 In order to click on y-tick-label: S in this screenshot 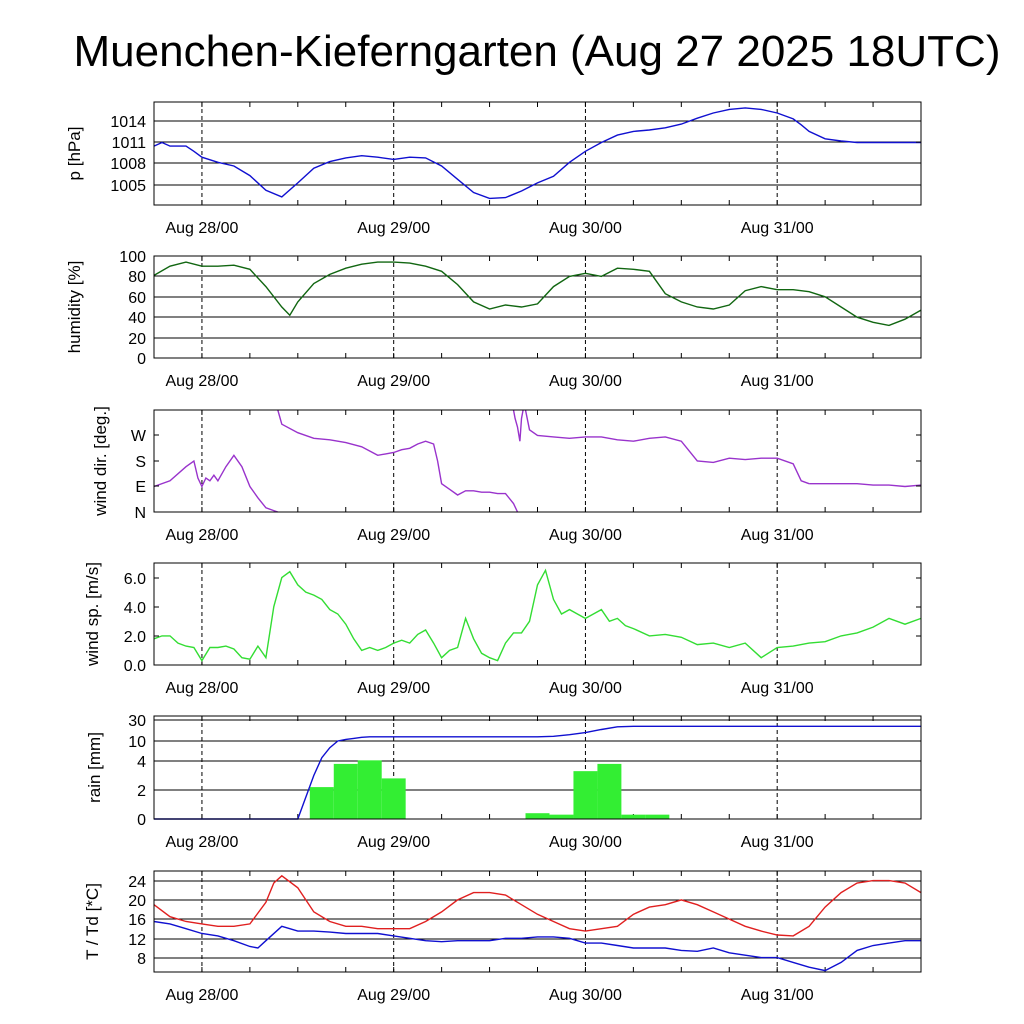, I will do `click(140, 462)`.